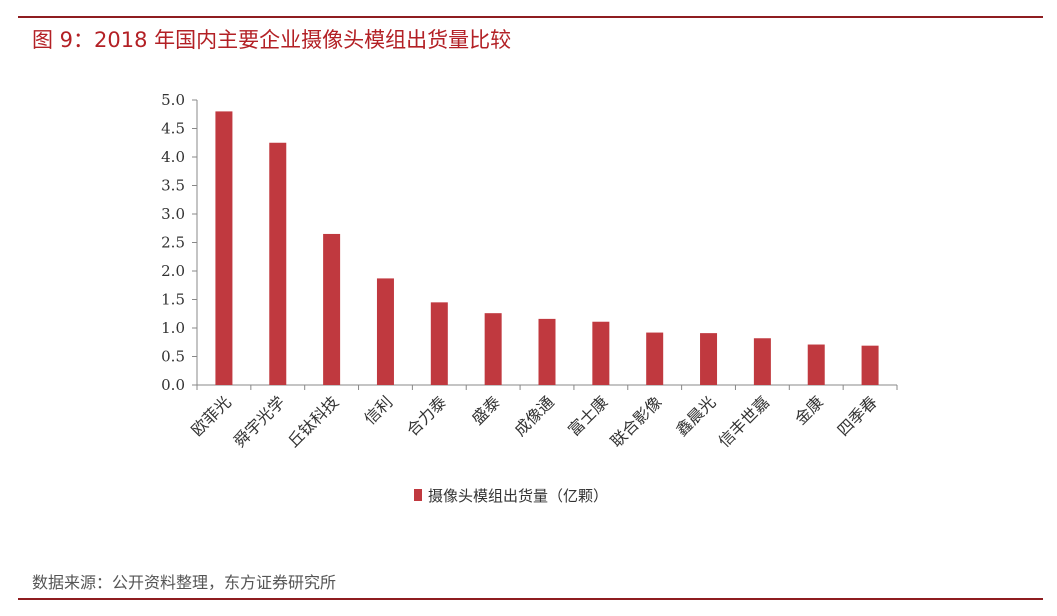  What do you see at coordinates (173, 129) in the screenshot?
I see `y-tick-label: 4.5` at bounding box center [173, 129].